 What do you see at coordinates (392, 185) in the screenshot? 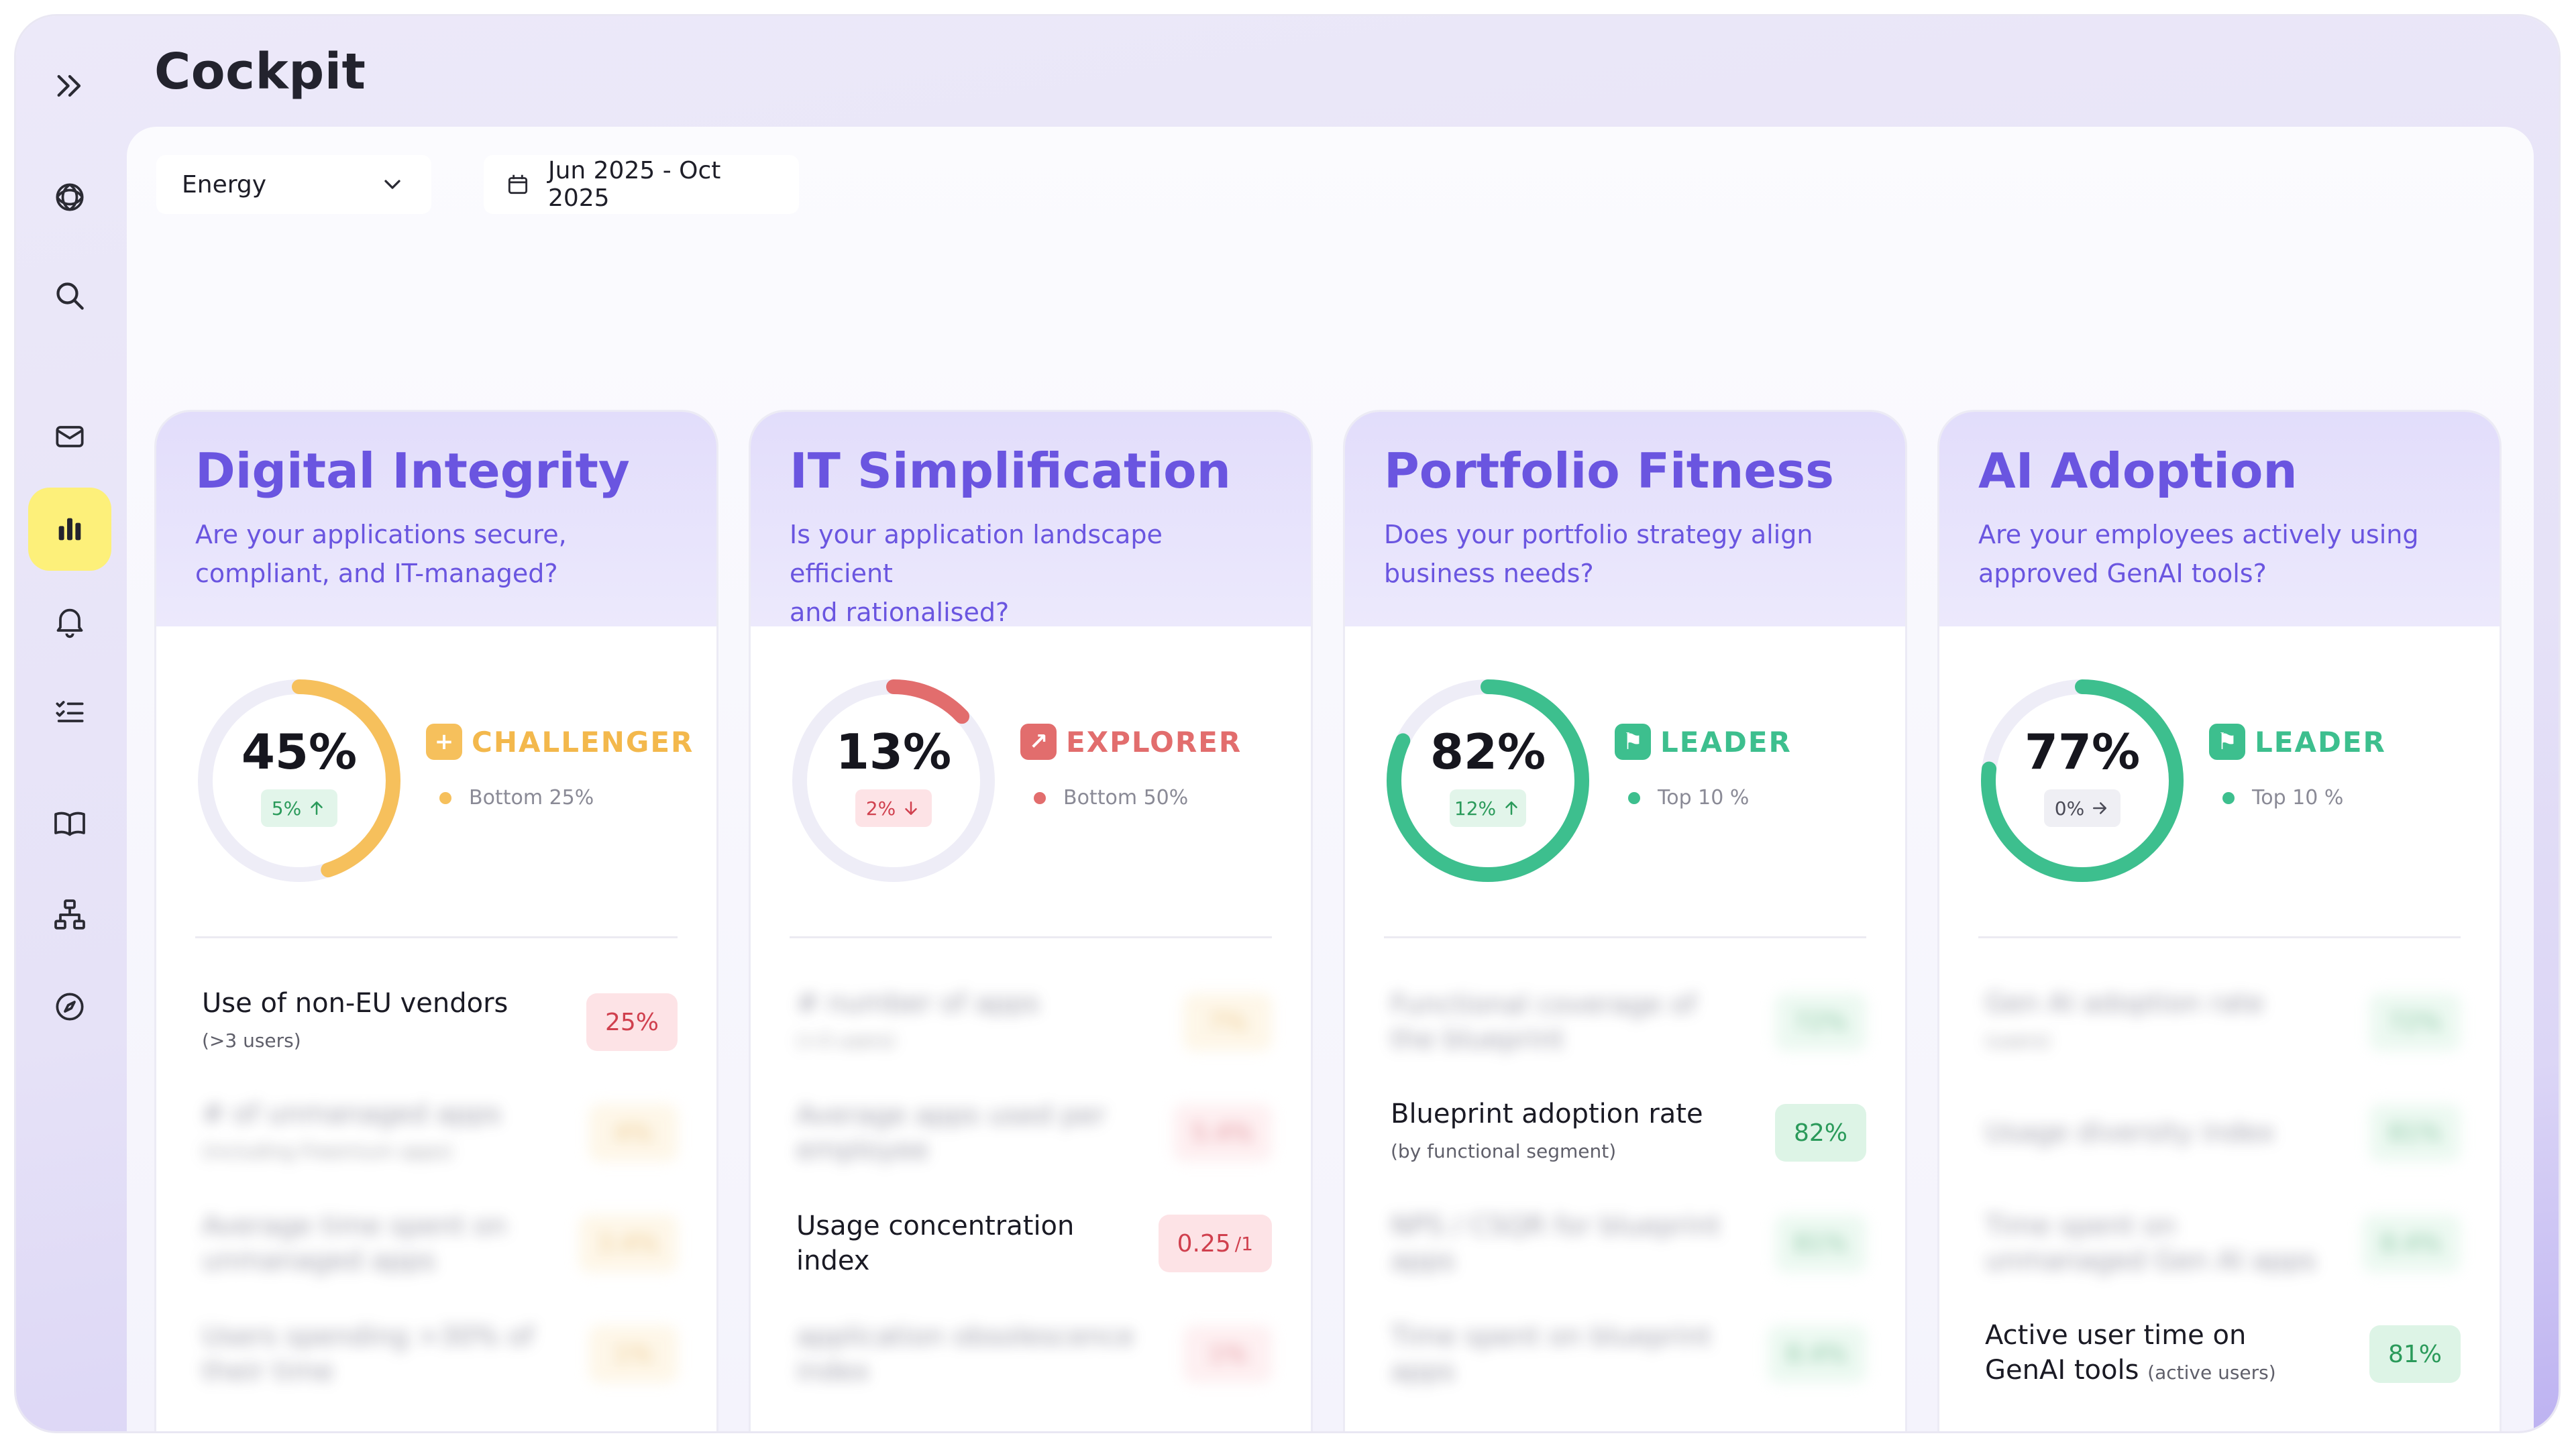
I see `chevron-down-icon` at bounding box center [392, 185].